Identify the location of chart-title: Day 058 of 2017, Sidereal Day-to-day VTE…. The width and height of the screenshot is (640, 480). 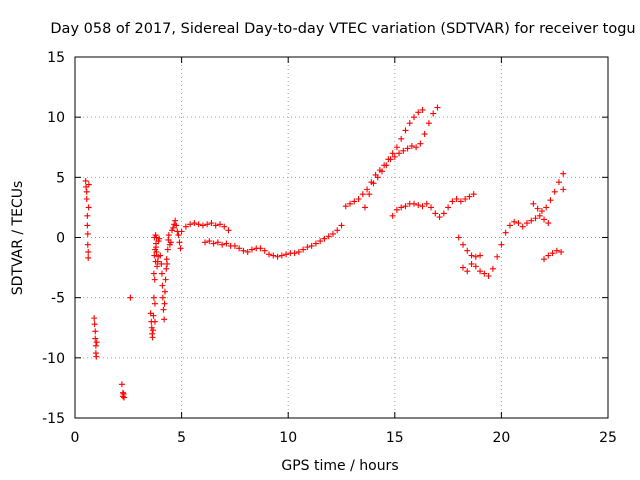
(342, 29).